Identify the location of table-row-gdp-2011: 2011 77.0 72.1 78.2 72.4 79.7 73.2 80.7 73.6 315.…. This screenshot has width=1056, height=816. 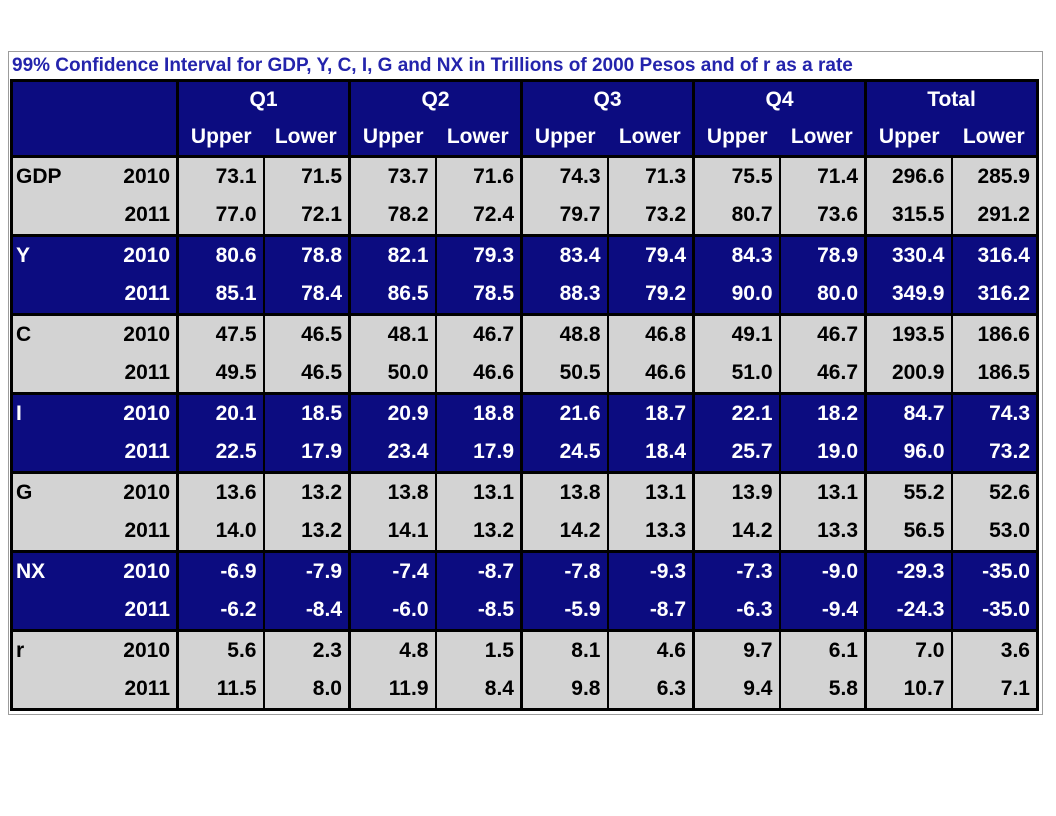
(524, 216).